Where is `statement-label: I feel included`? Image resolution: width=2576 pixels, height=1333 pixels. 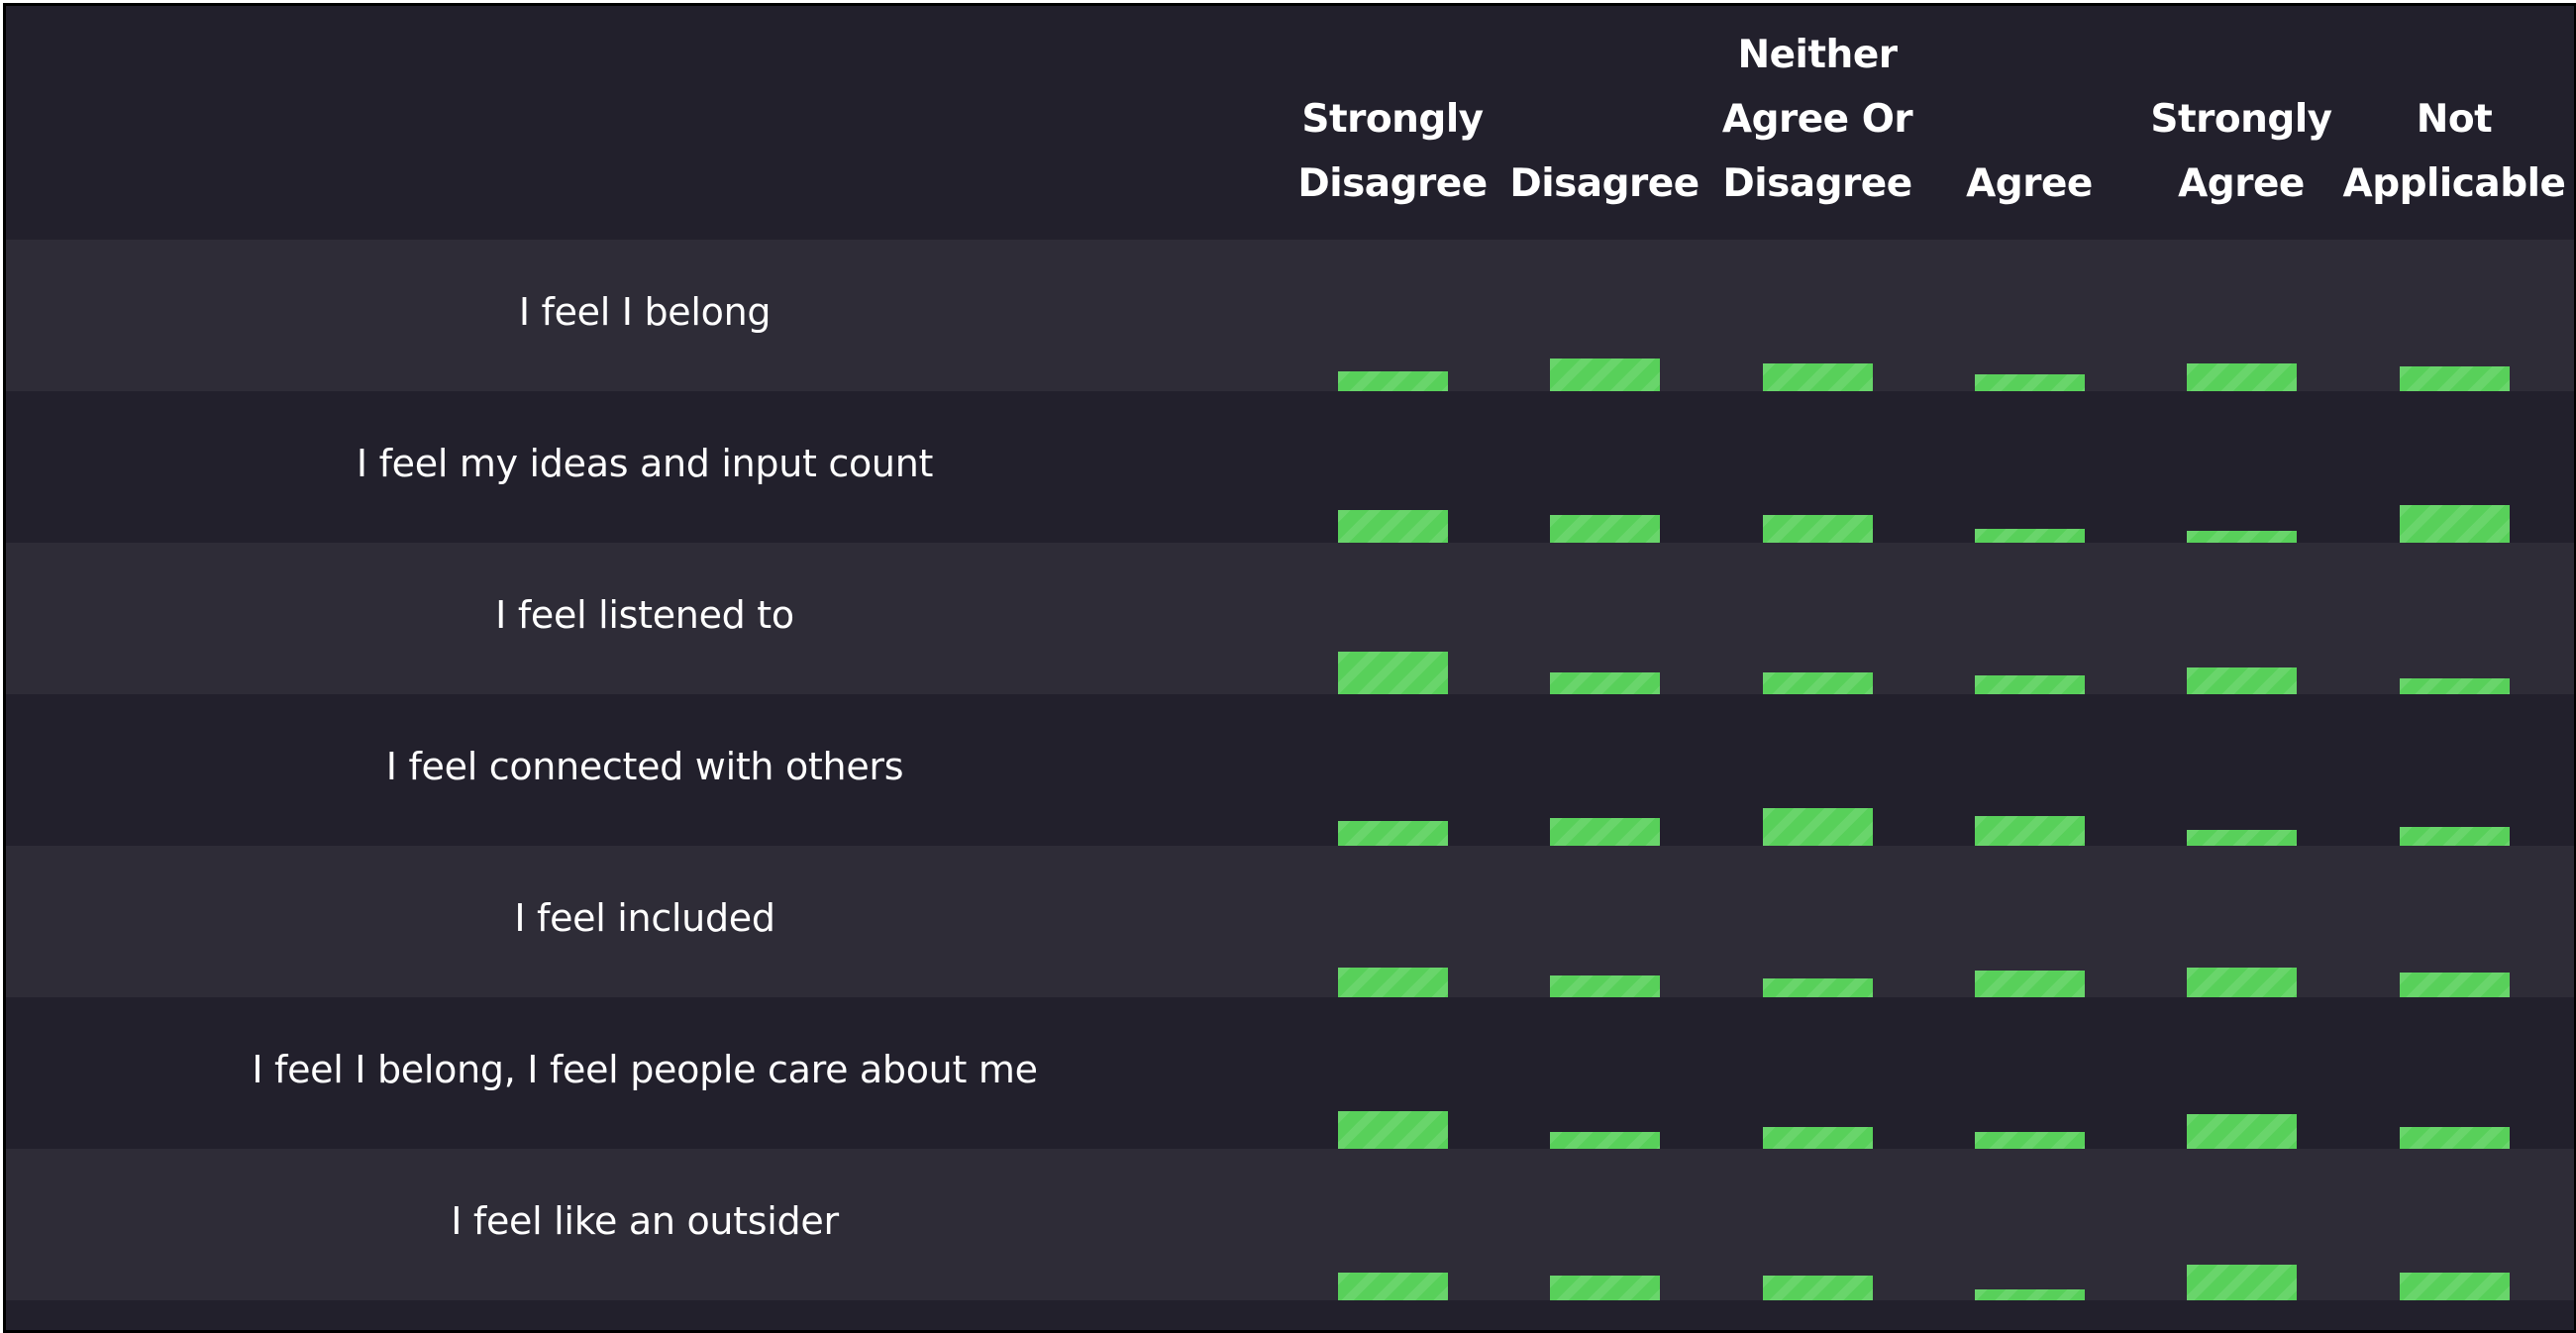
statement-label: I feel included is located at coordinates (644, 918).